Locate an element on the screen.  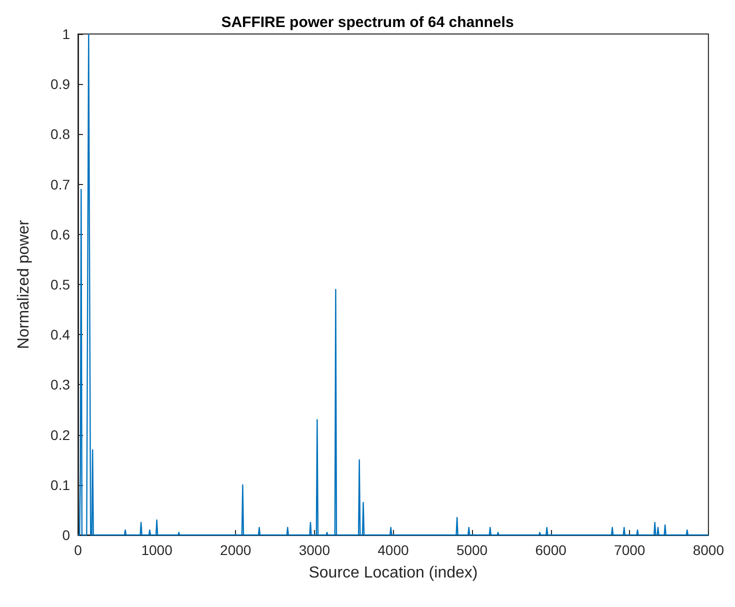
y-axis-title: Normalized power is located at coordinates (24, 284).